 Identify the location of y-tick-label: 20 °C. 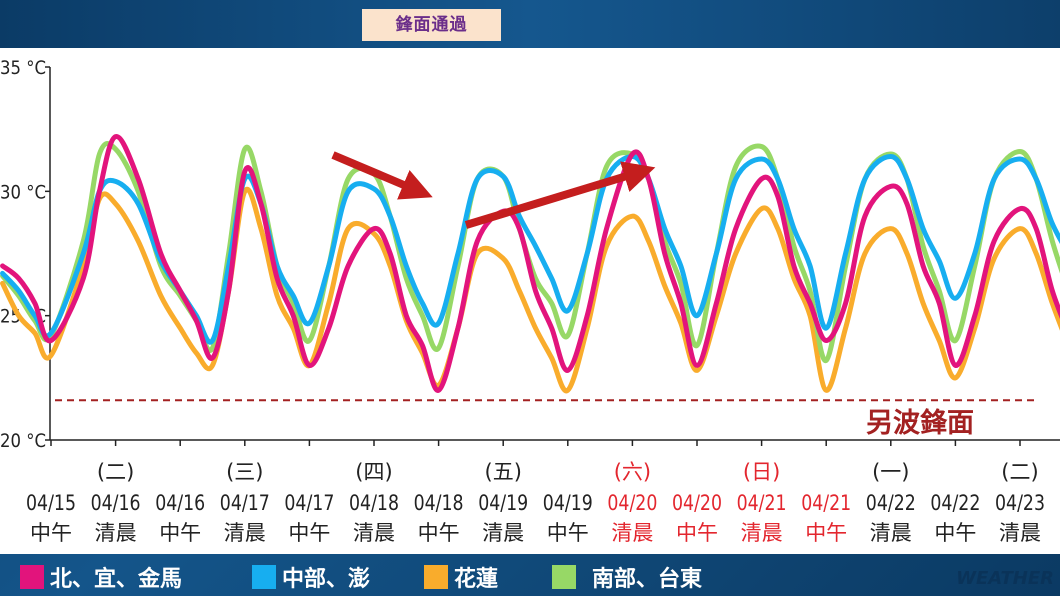
(23, 441).